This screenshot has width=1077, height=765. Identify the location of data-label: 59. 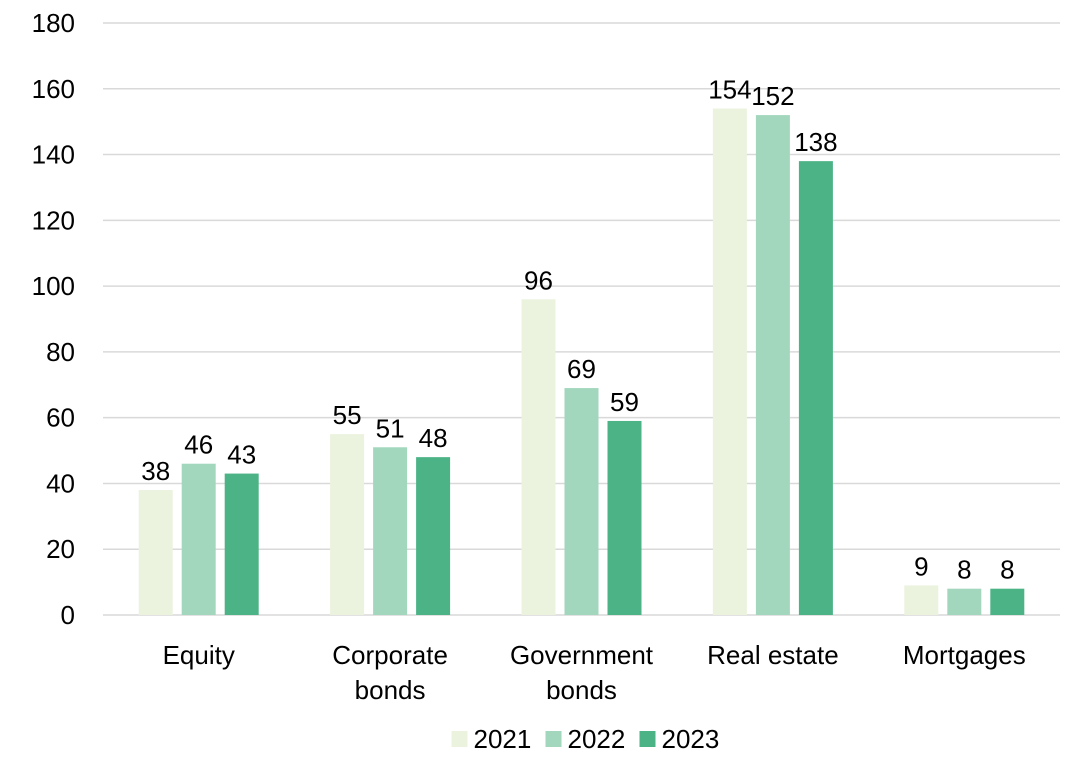
(624, 402).